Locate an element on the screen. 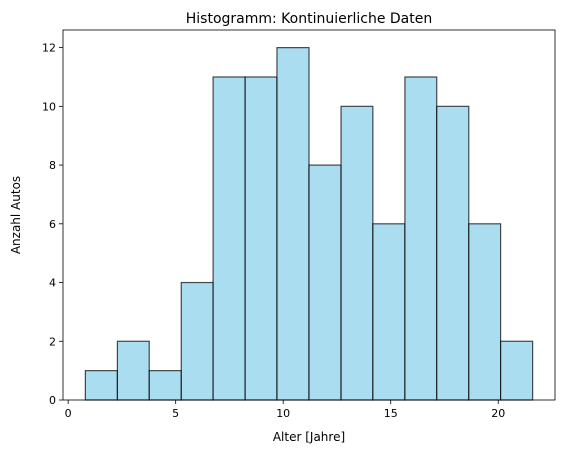  x-tick-label: 15 is located at coordinates (391, 413).